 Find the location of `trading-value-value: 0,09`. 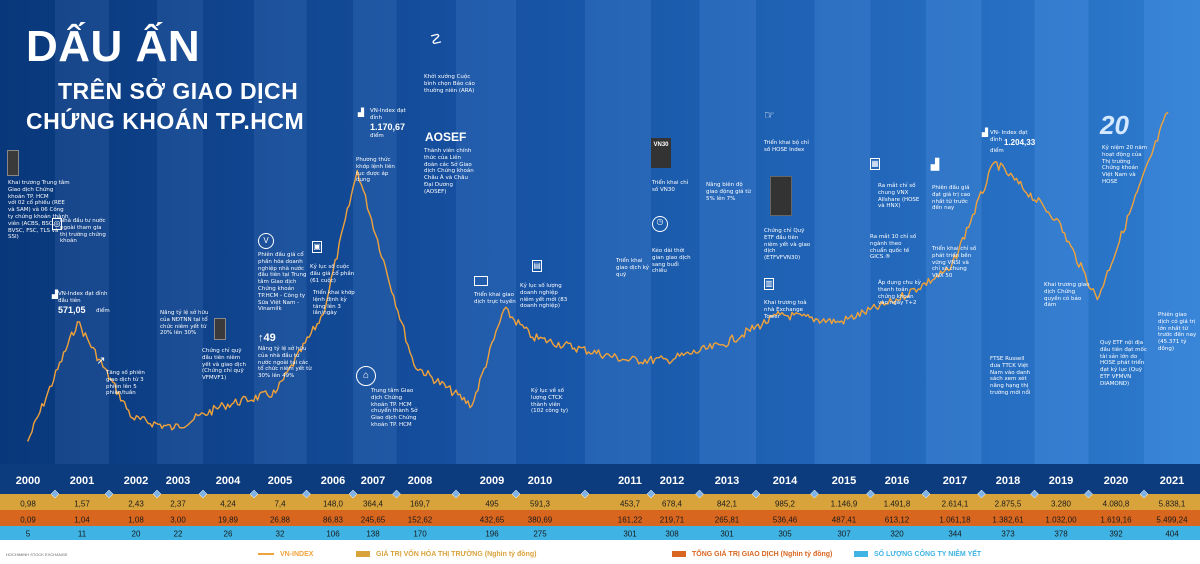

trading-value-value: 0,09 is located at coordinates (28, 520).